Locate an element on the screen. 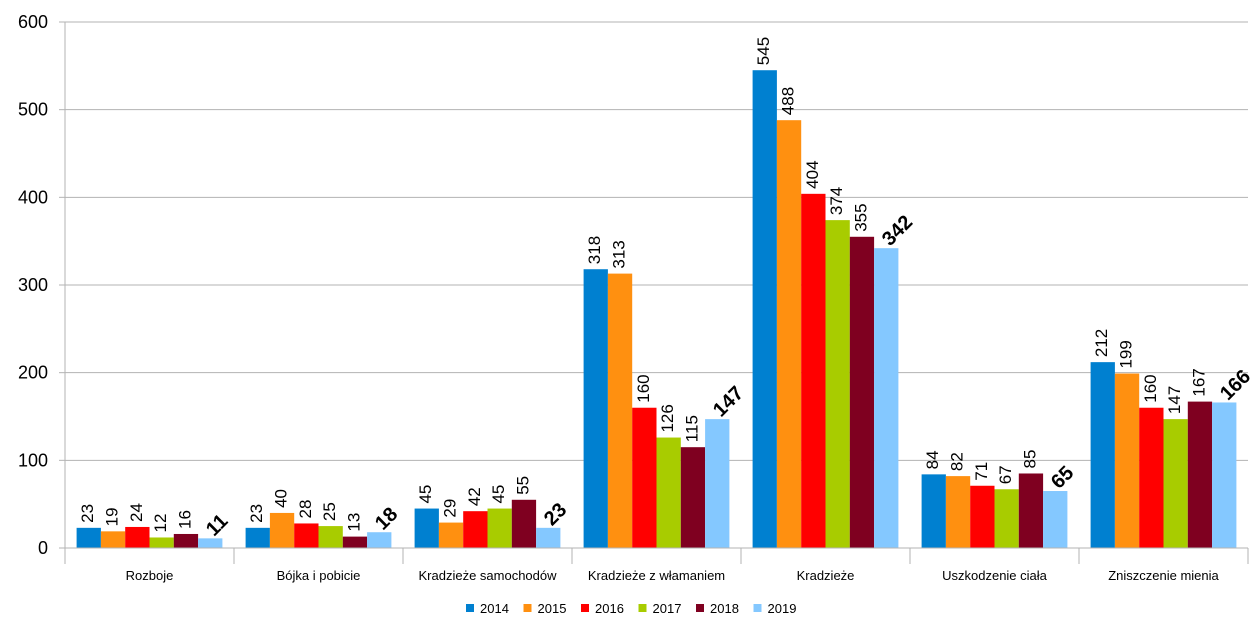 This screenshot has width=1251, height=619. data-label: 13 is located at coordinates (353, 522).